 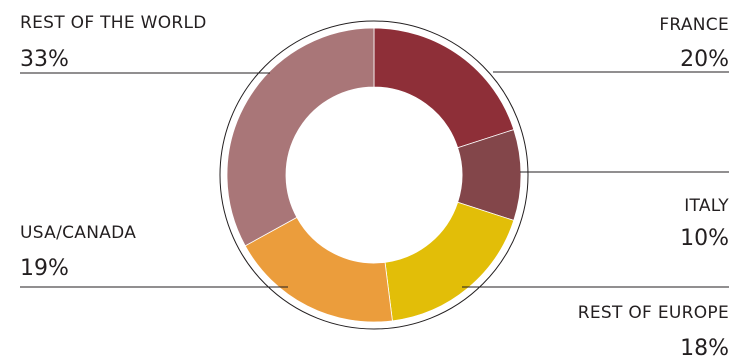 What do you see at coordinates (694, 25) in the screenshot?
I see `slice-label-france: FRANCE` at bounding box center [694, 25].